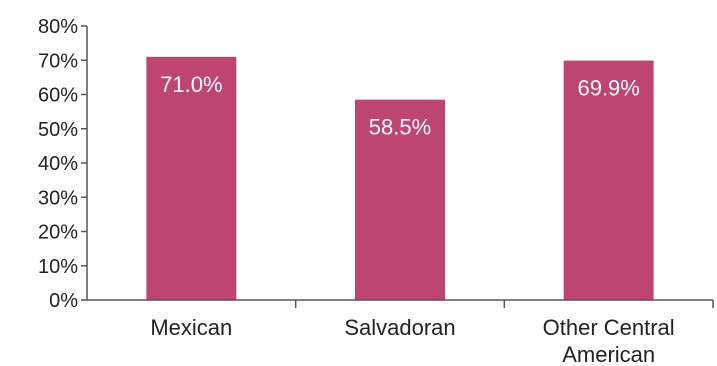 This screenshot has height=366, width=717. What do you see at coordinates (58, 130) in the screenshot?
I see `y-tick-label: 50%` at bounding box center [58, 130].